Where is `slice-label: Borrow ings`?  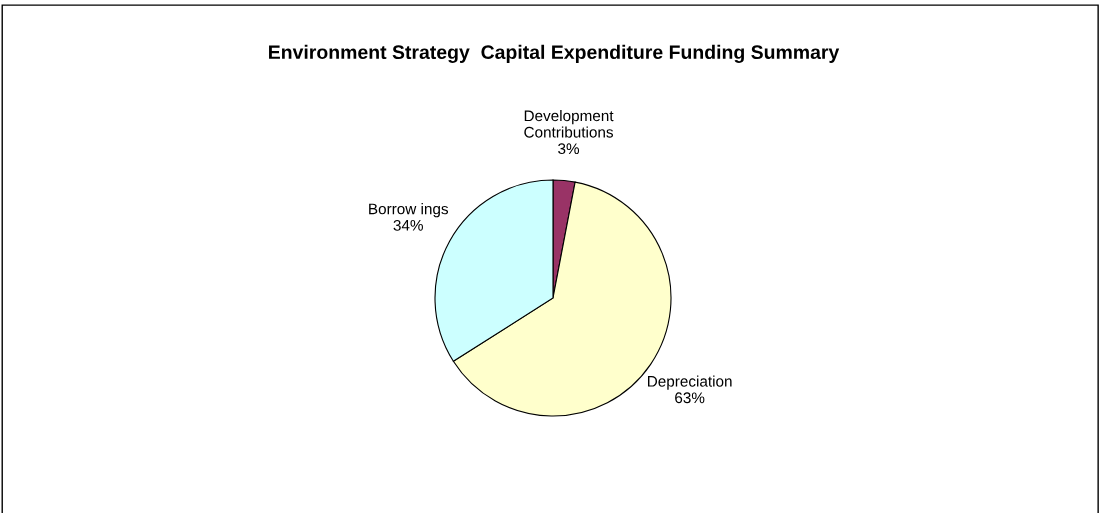
slice-label: Borrow ings is located at coordinates (409, 210).